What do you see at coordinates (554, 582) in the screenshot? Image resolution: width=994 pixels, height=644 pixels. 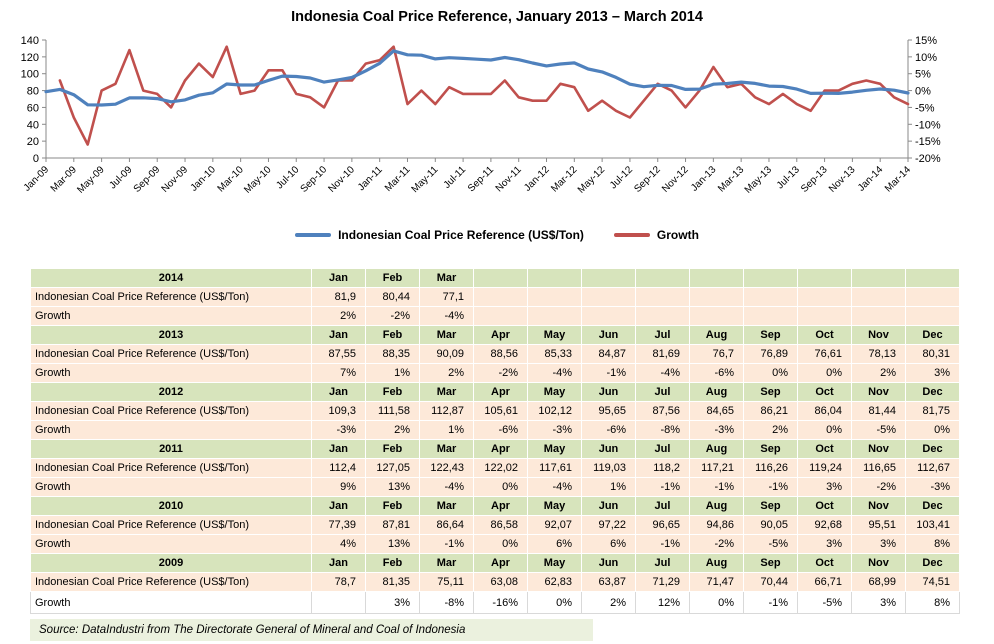 I see `price-value: 62,83` at bounding box center [554, 582].